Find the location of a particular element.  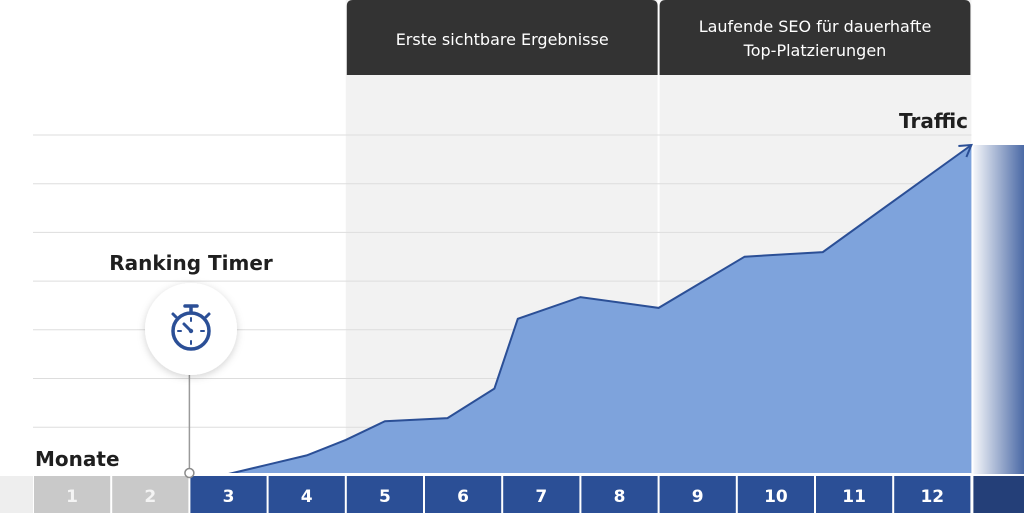

ranking-timer-badge is located at coordinates (191, 329).